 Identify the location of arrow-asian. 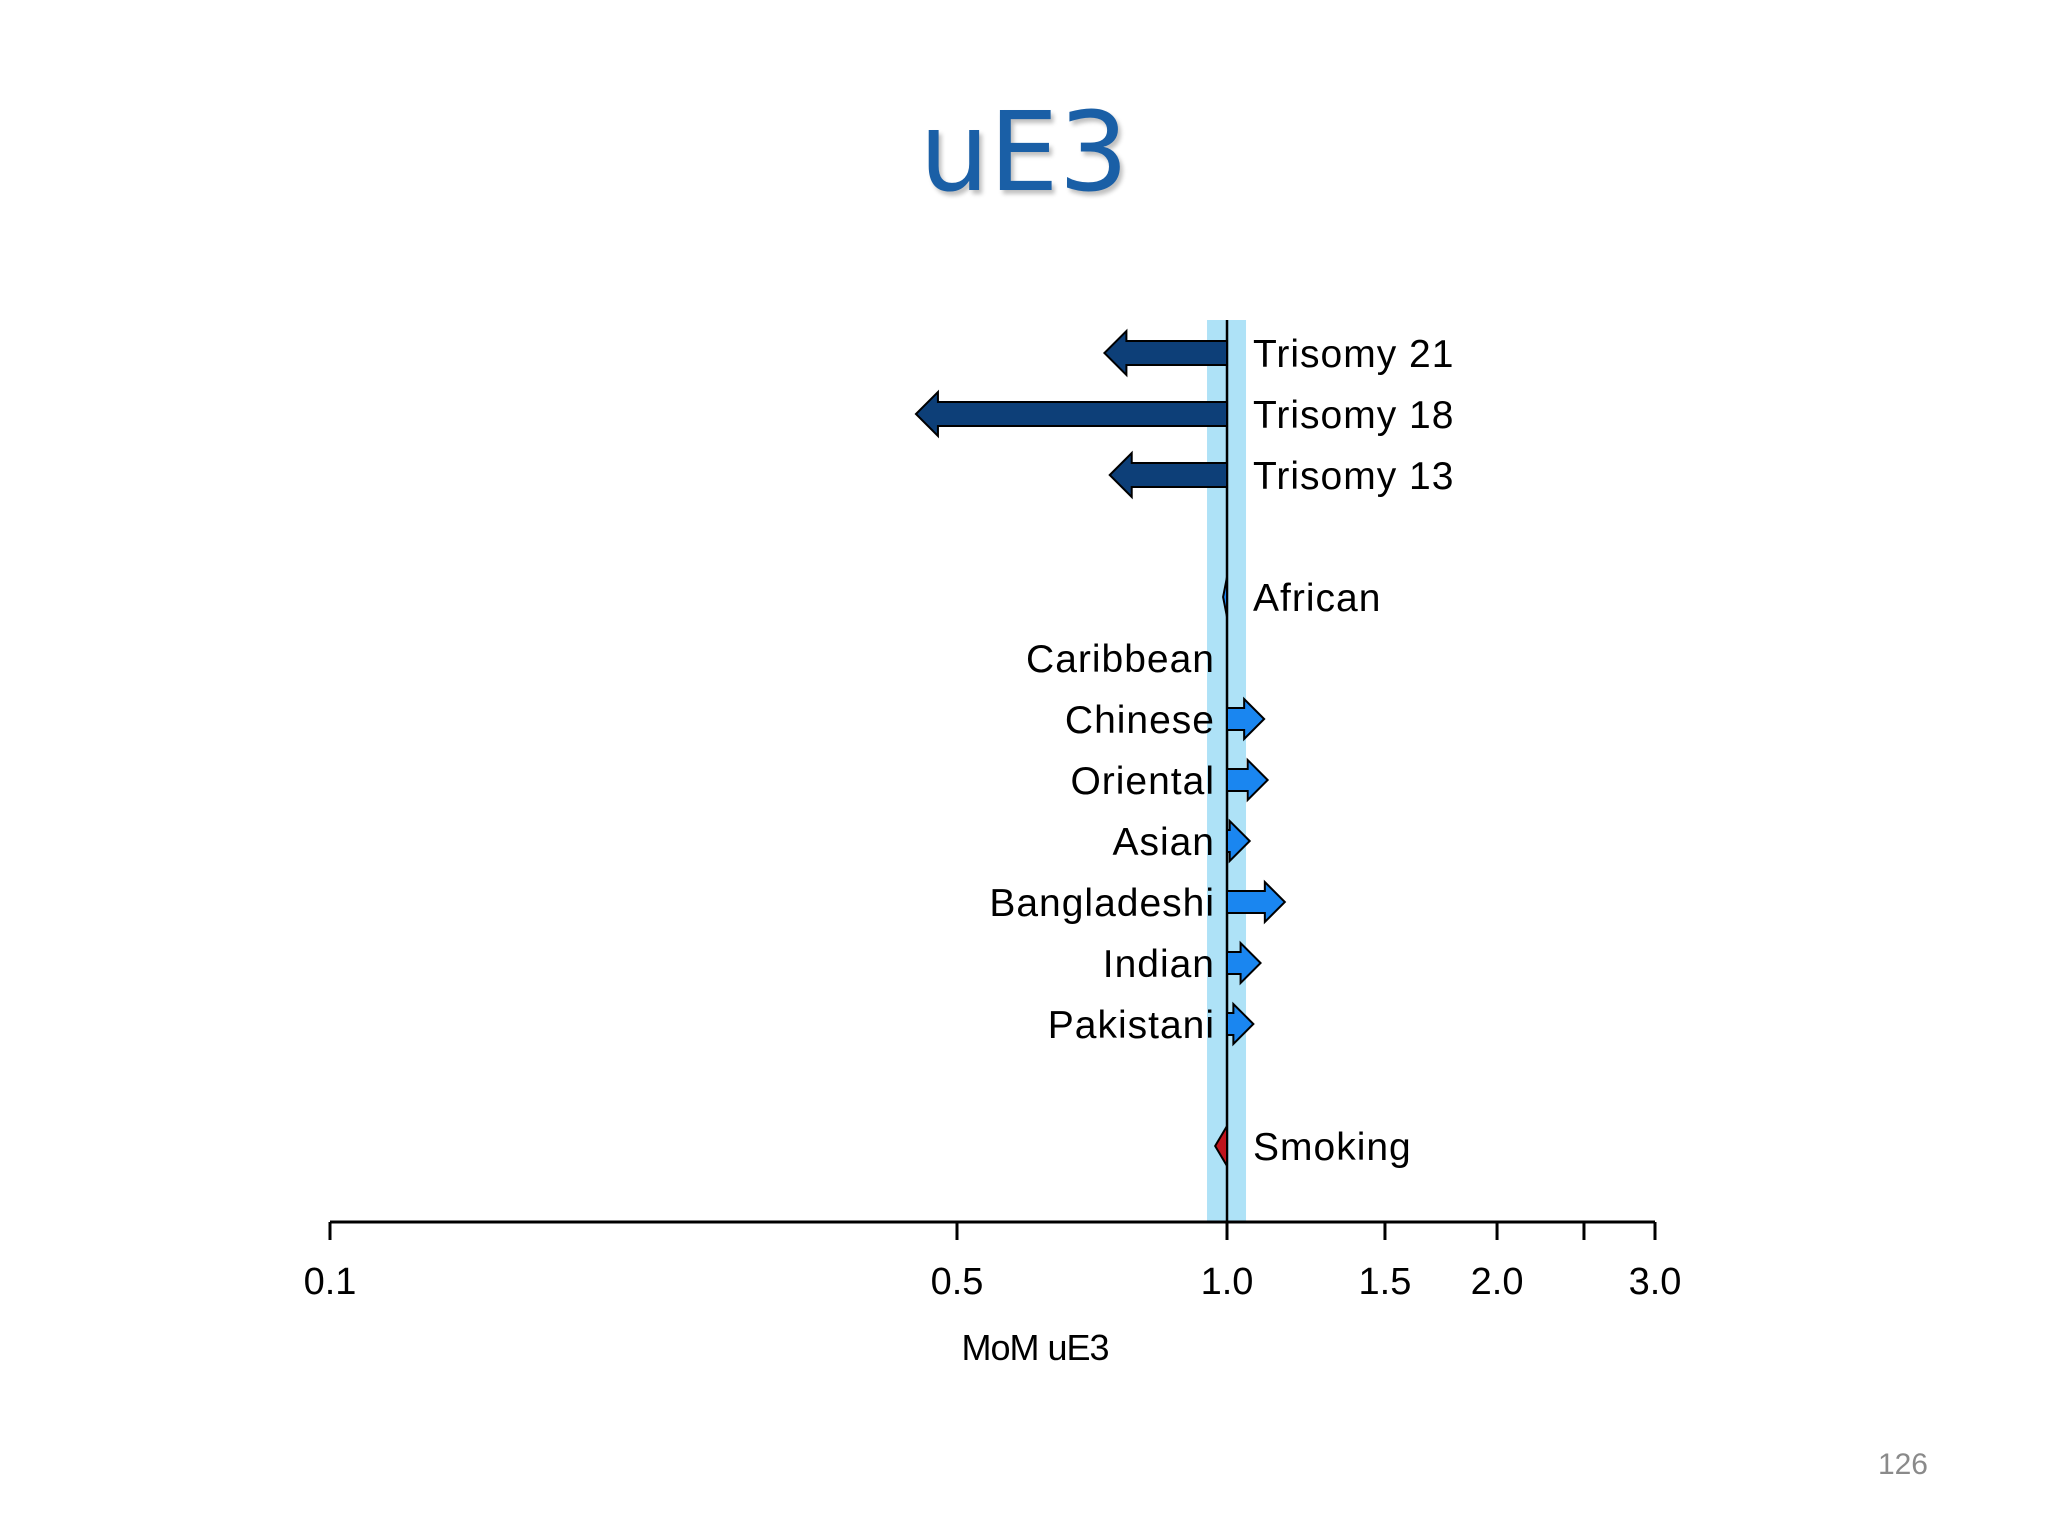
(1239, 841).